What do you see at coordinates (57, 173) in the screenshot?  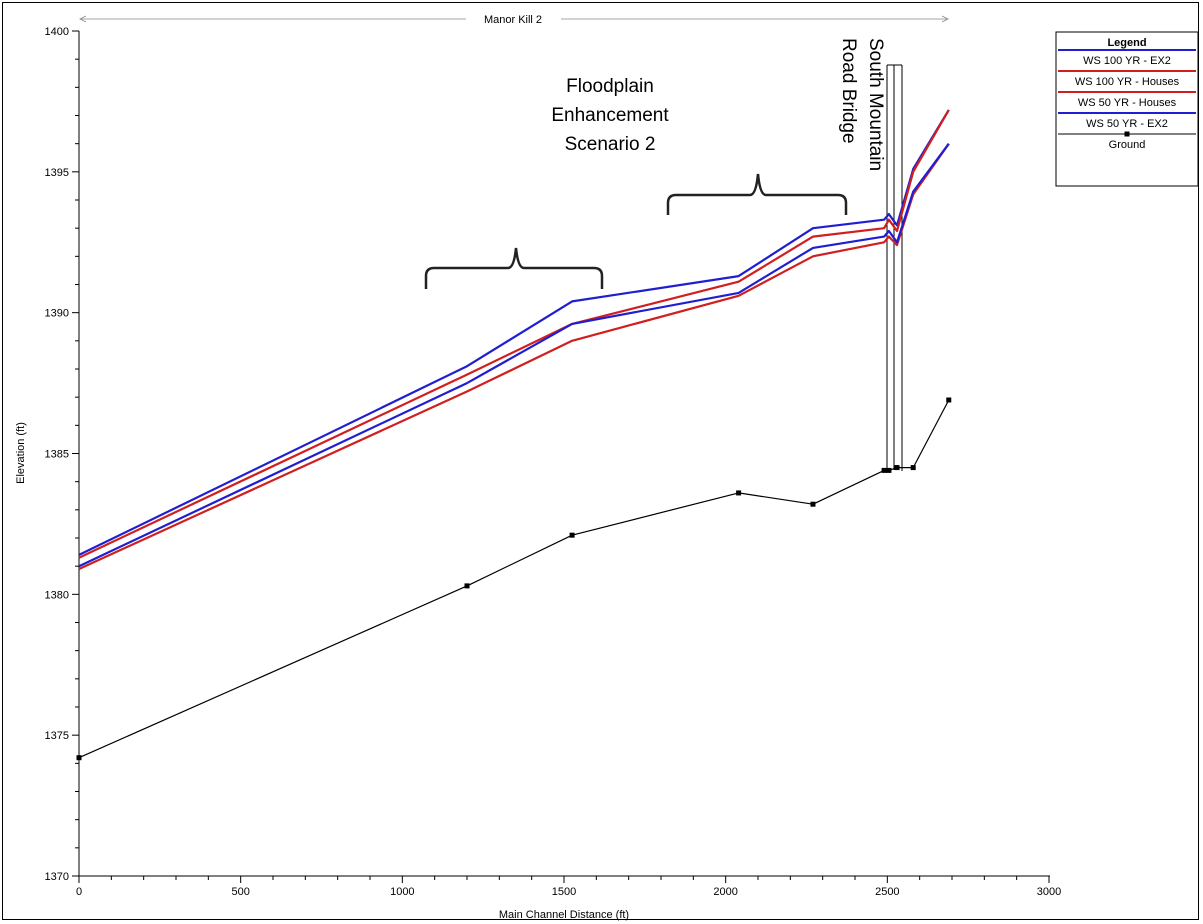 I see `y-tick-label: 1395` at bounding box center [57, 173].